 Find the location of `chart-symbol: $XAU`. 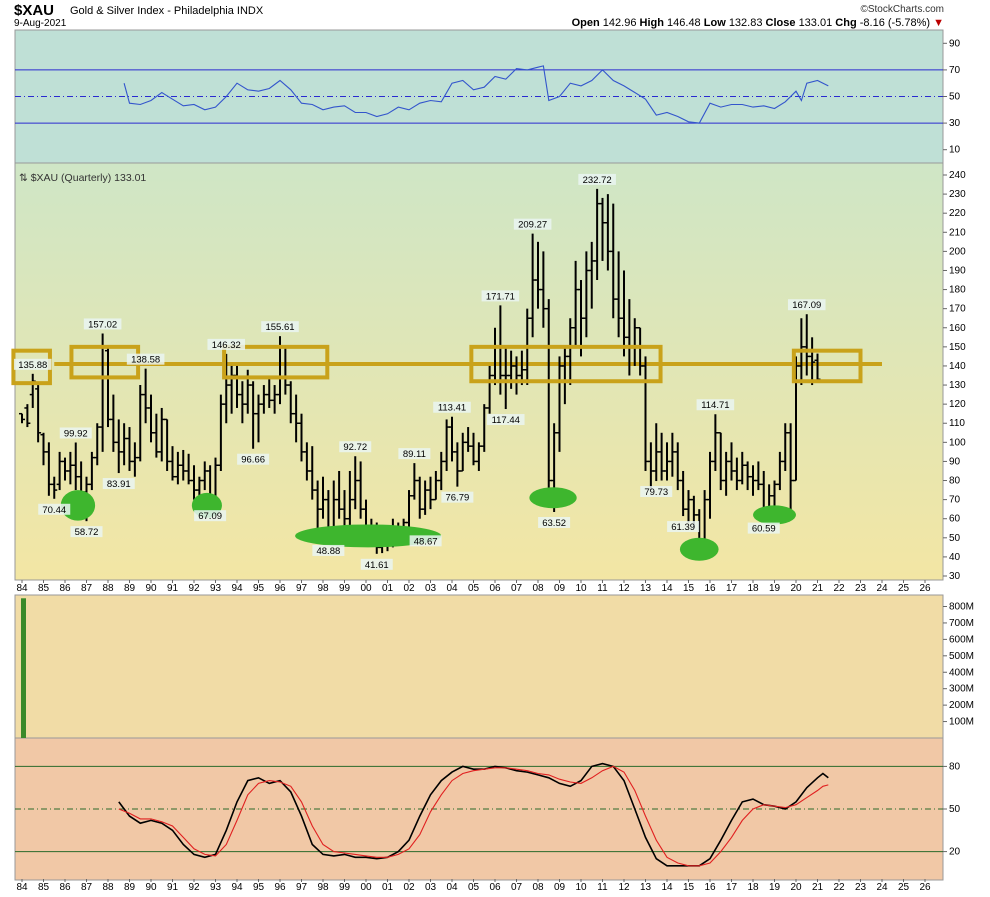

chart-symbol: $XAU is located at coordinates (34, 10).